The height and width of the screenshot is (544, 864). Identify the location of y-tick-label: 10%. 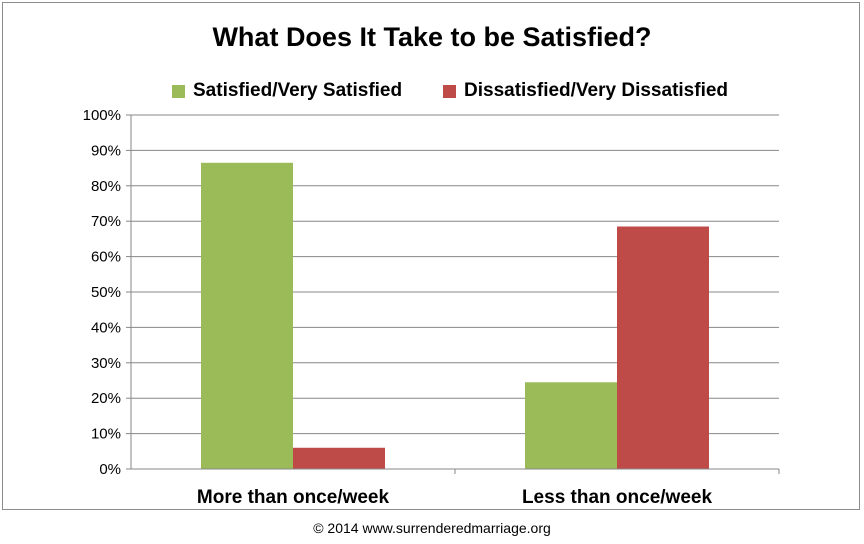
(106, 434).